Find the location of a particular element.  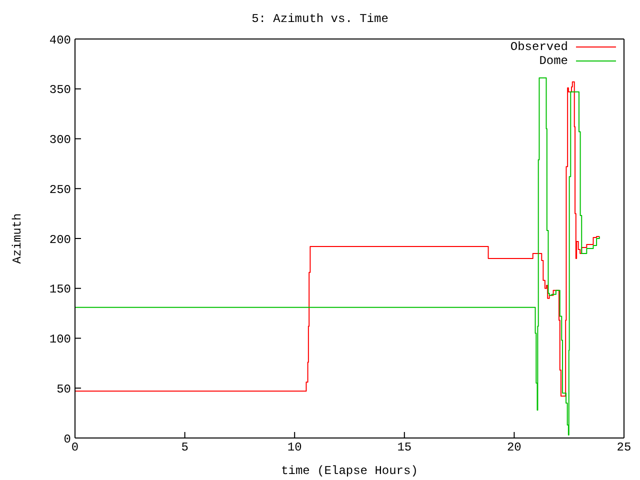

y-tick-label: 250 is located at coordinates (60, 189).